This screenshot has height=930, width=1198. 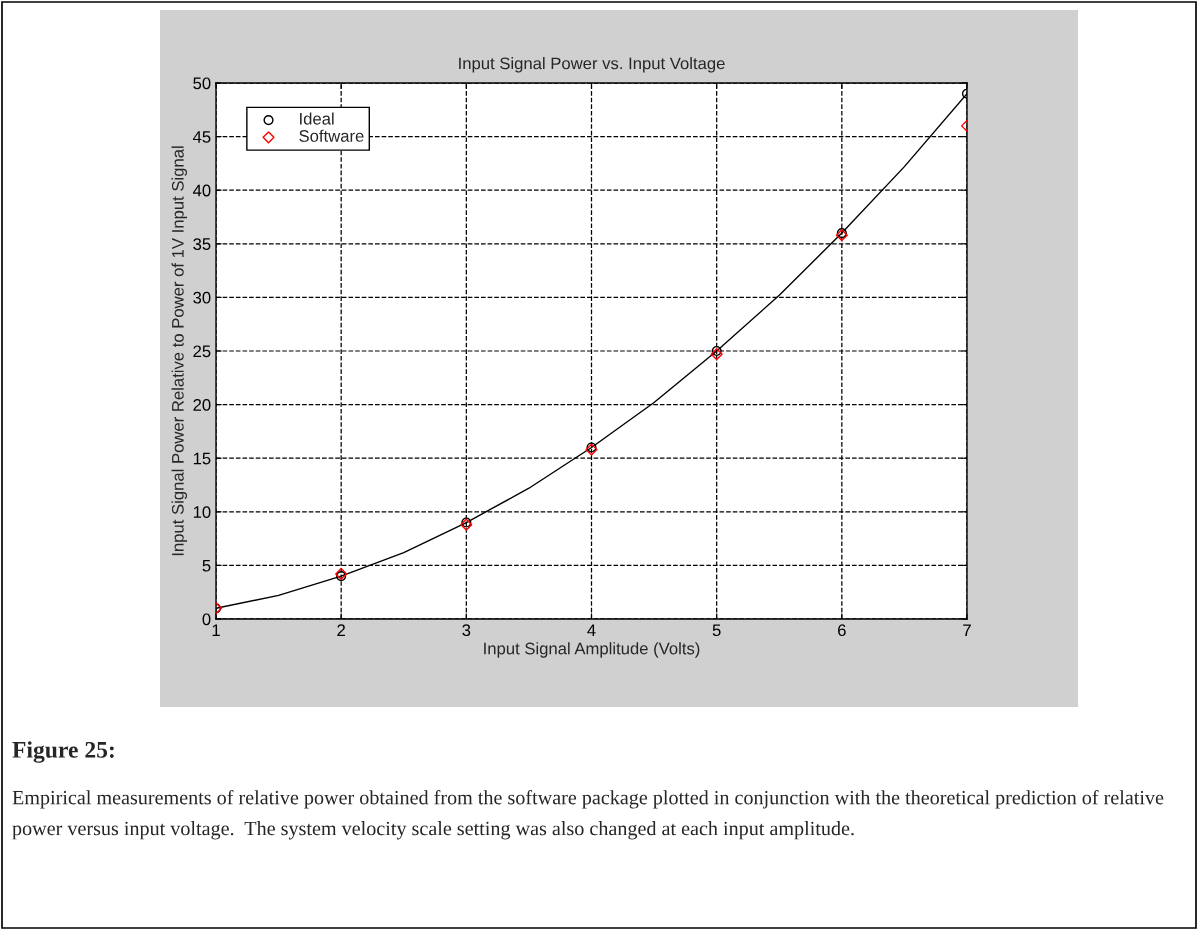 What do you see at coordinates (592, 65) in the screenshot?
I see `chart-title: Input Signal Power vs. Input Voltage` at bounding box center [592, 65].